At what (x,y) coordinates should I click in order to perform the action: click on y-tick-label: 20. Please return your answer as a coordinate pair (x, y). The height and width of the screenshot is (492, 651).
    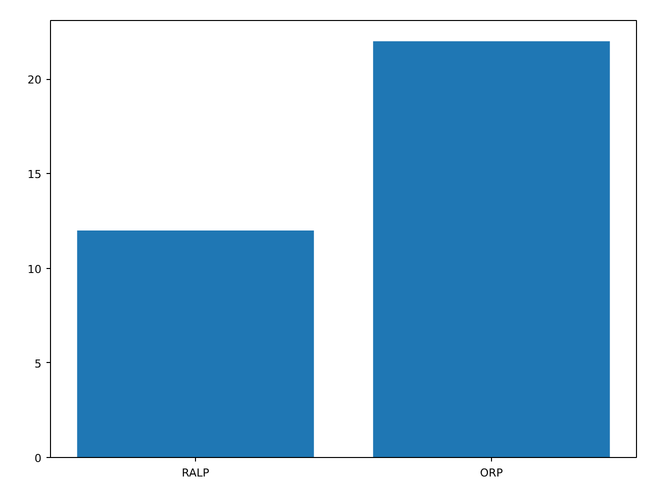
    Looking at the image, I should click on (35, 80).